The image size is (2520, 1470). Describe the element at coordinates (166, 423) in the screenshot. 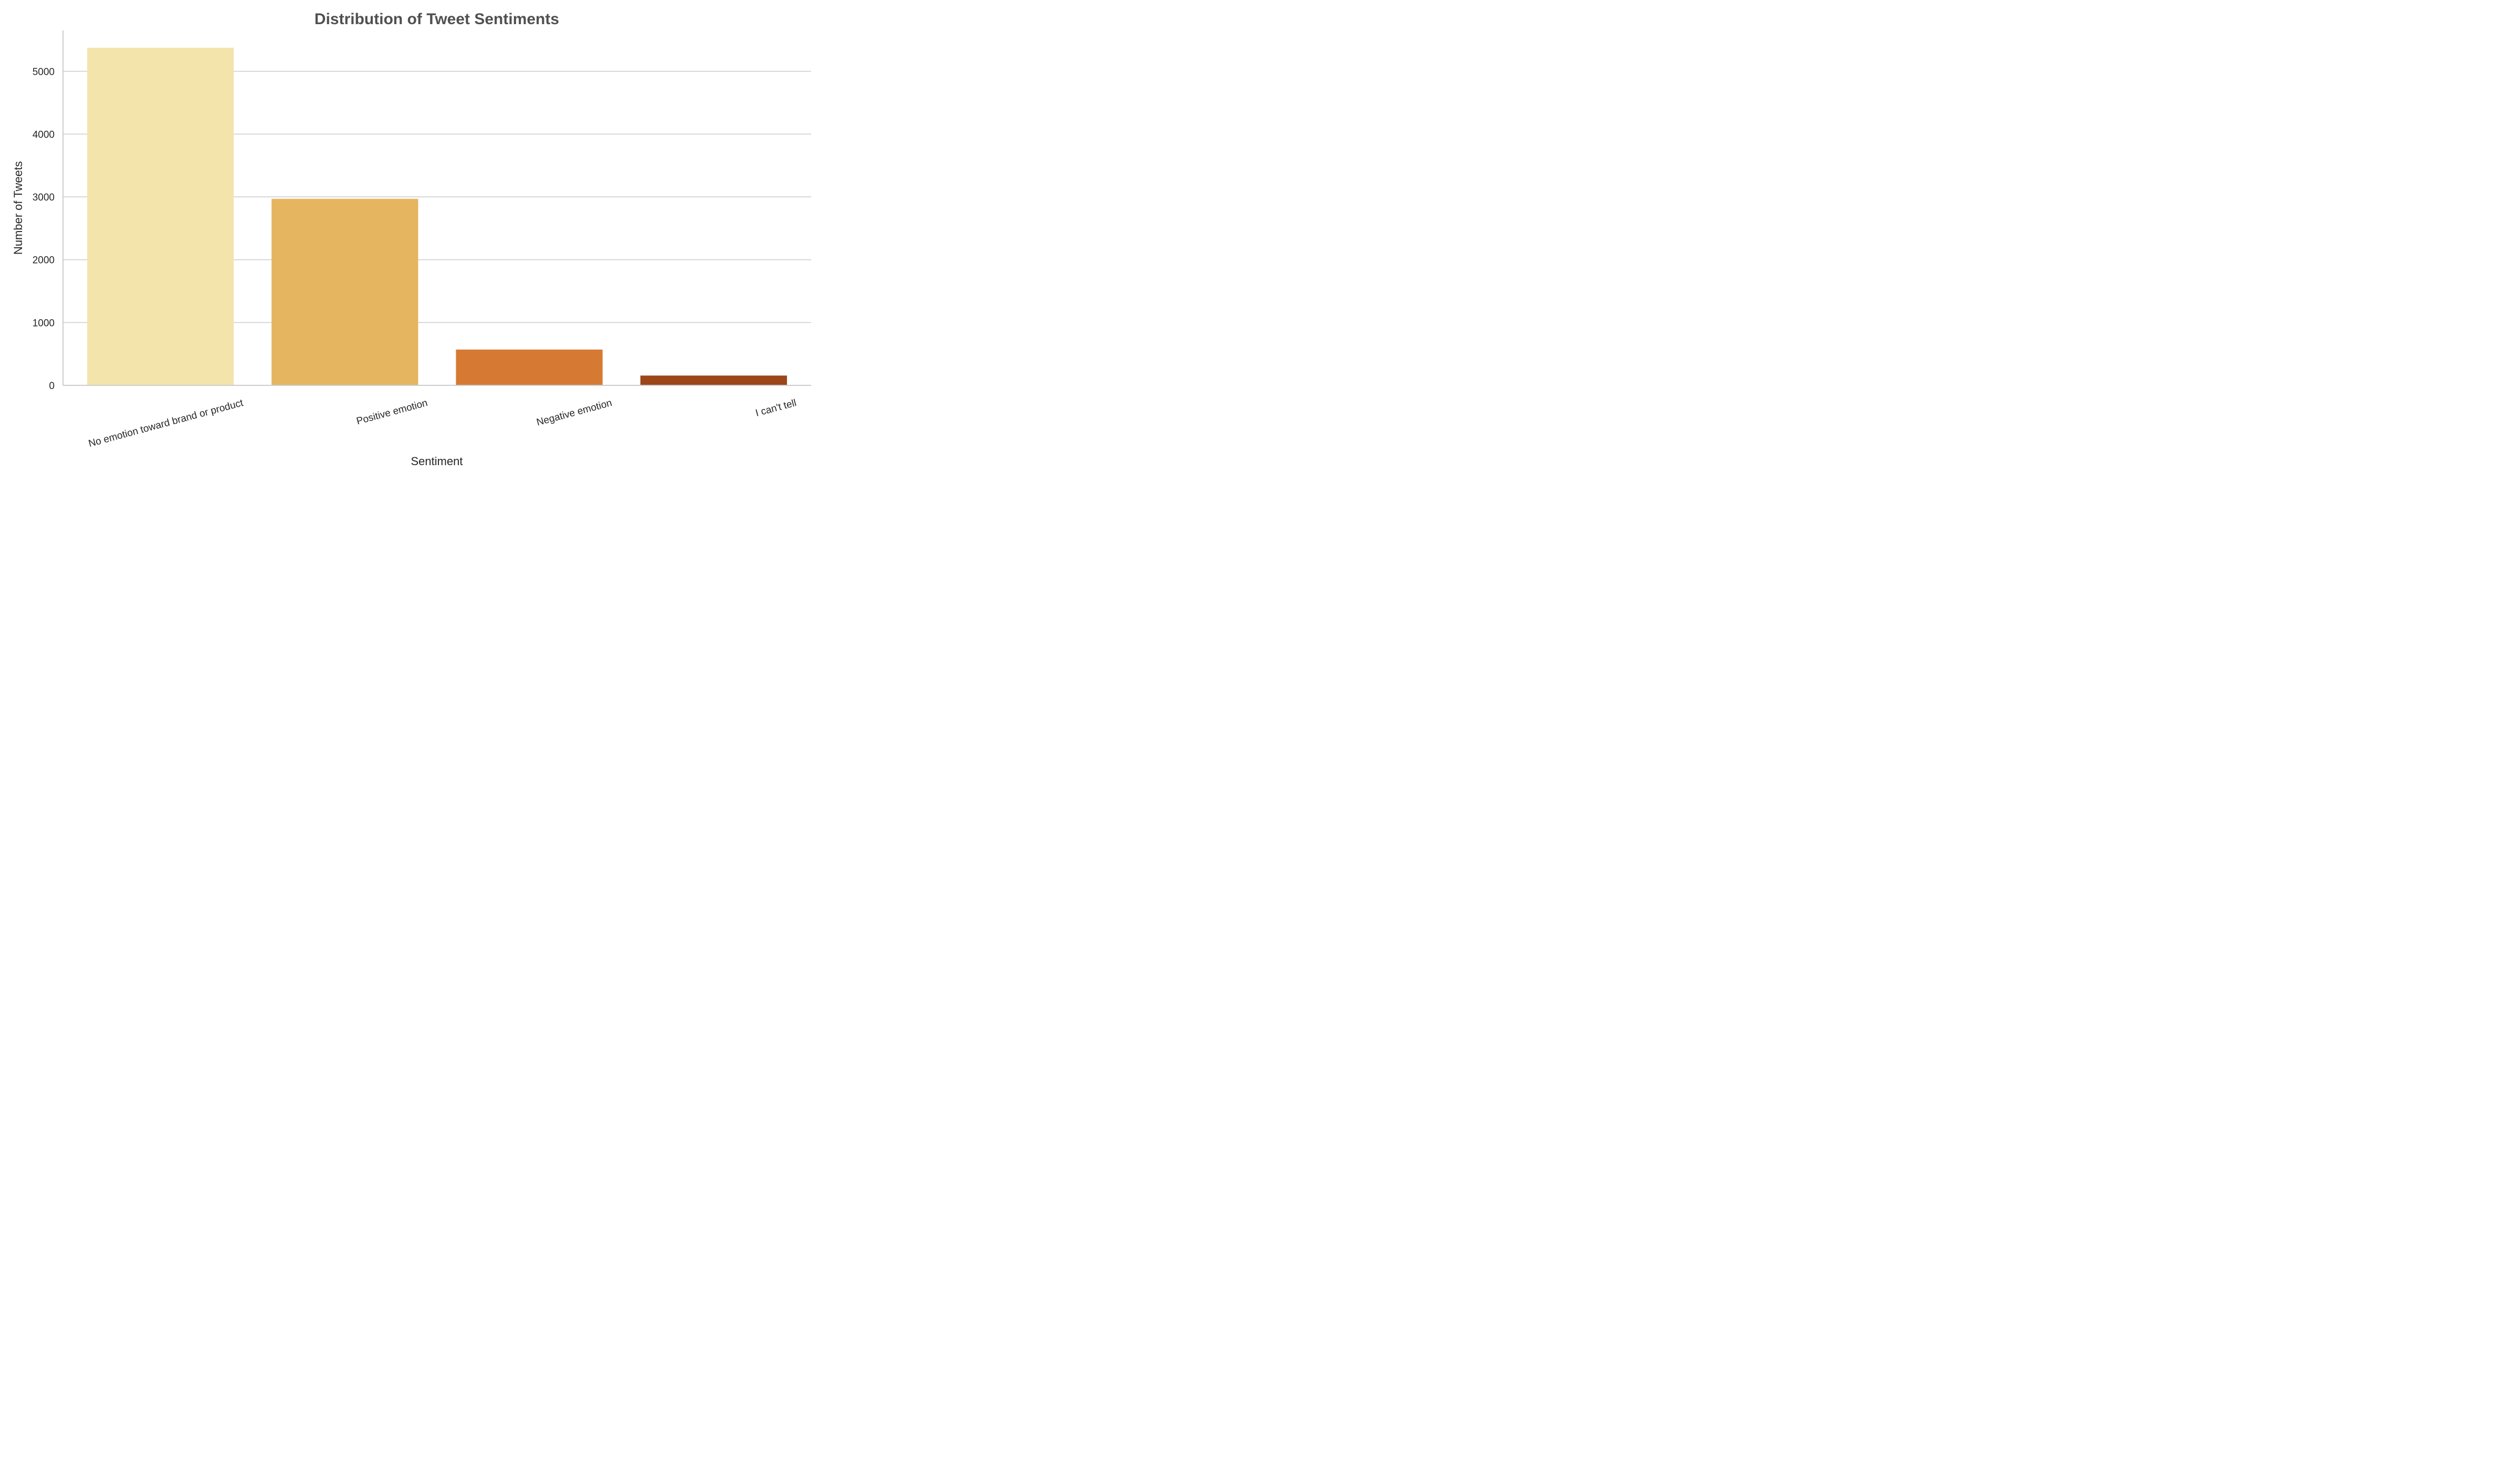

I see `x-tick-label: No emotion toward brand or product` at that location.